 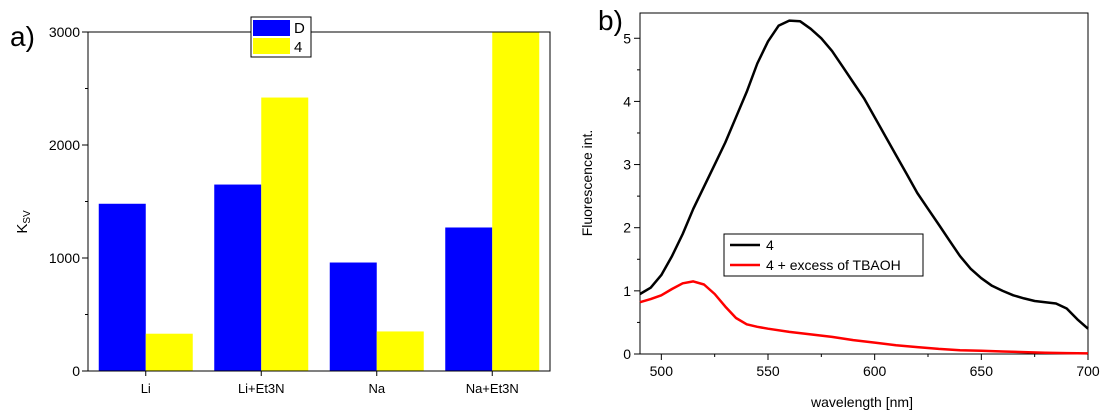 What do you see at coordinates (833, 265) in the screenshot?
I see `legend-label-4-tbaoh: 4 + excess of TBAOH` at bounding box center [833, 265].